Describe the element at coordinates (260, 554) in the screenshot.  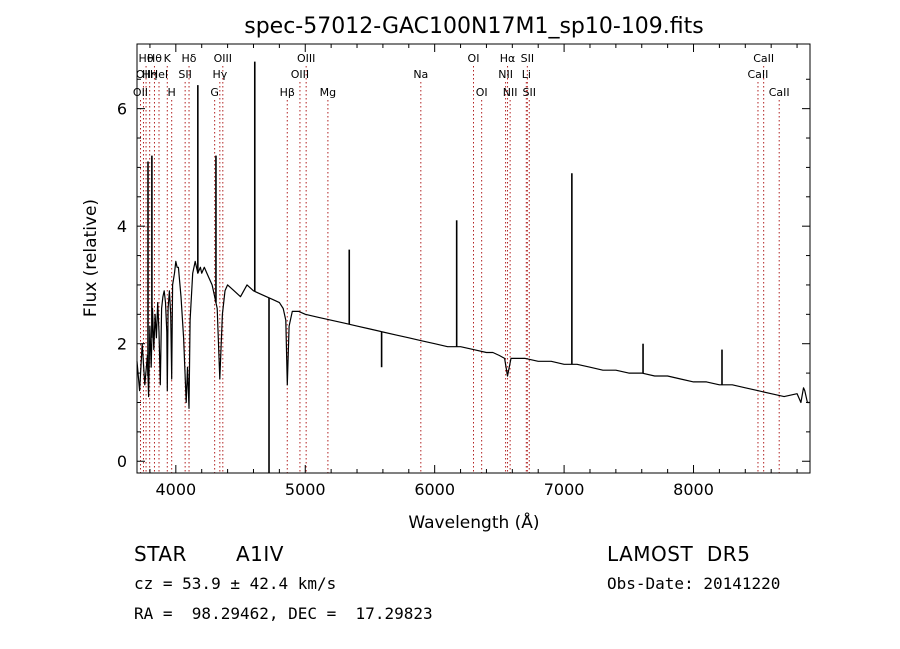
I see `object-subclass: A1IV` at that location.